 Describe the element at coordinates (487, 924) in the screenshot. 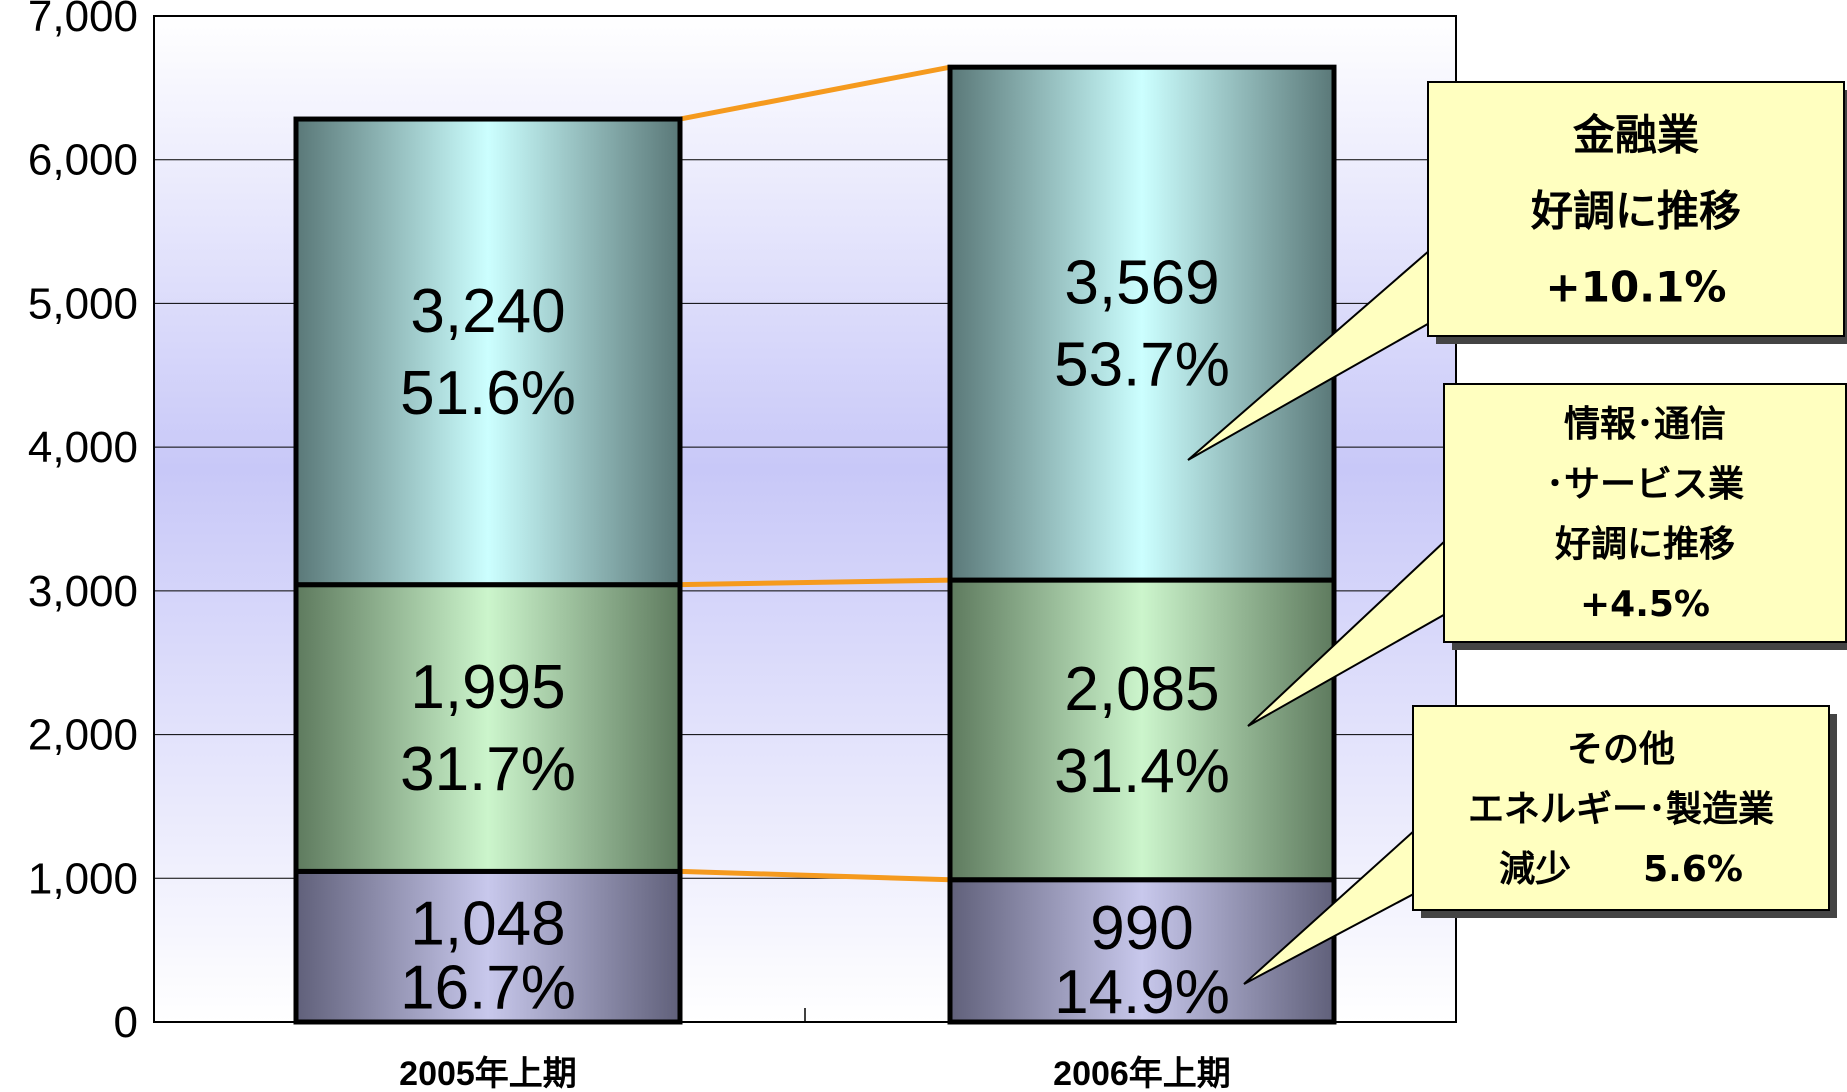

I see `segment-value-label: 1,048` at that location.